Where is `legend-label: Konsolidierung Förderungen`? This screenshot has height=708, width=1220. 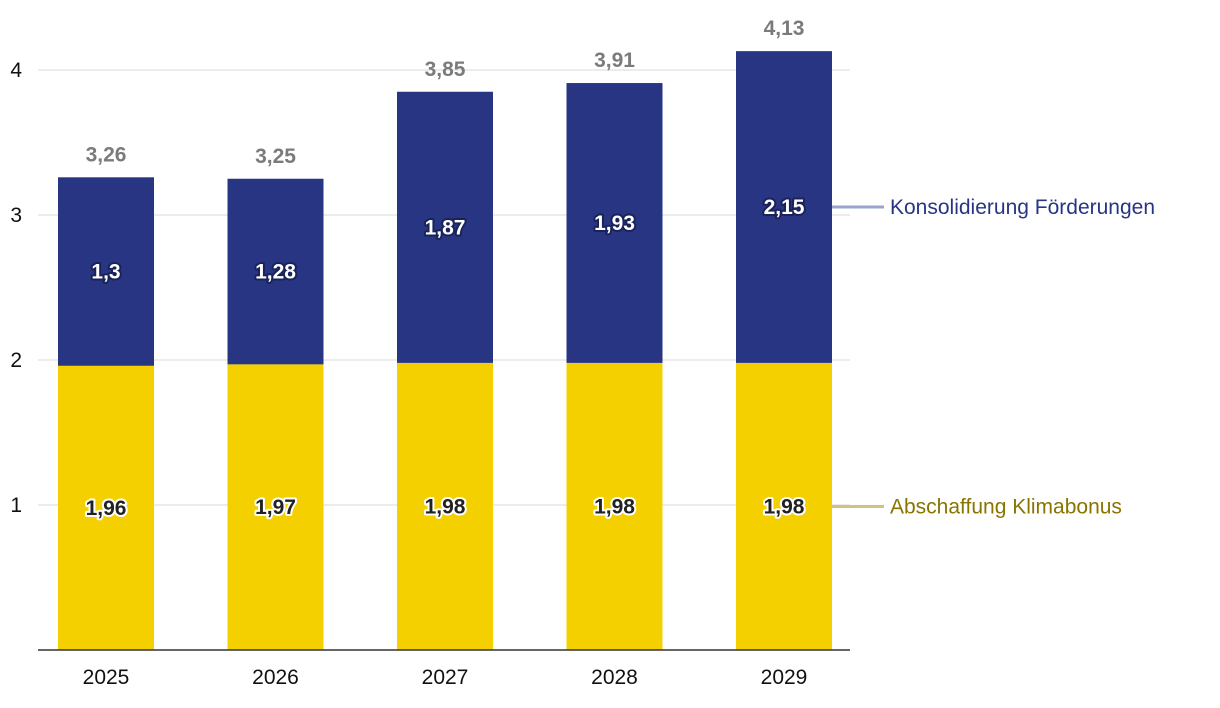 legend-label: Konsolidierung Förderungen is located at coordinates (1022, 207).